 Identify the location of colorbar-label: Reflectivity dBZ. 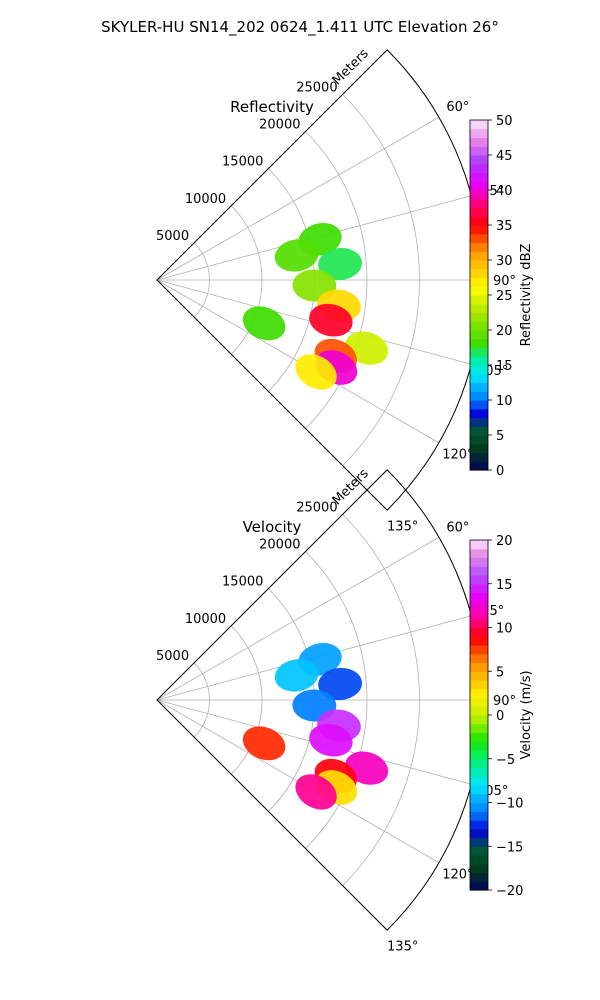
(526, 295).